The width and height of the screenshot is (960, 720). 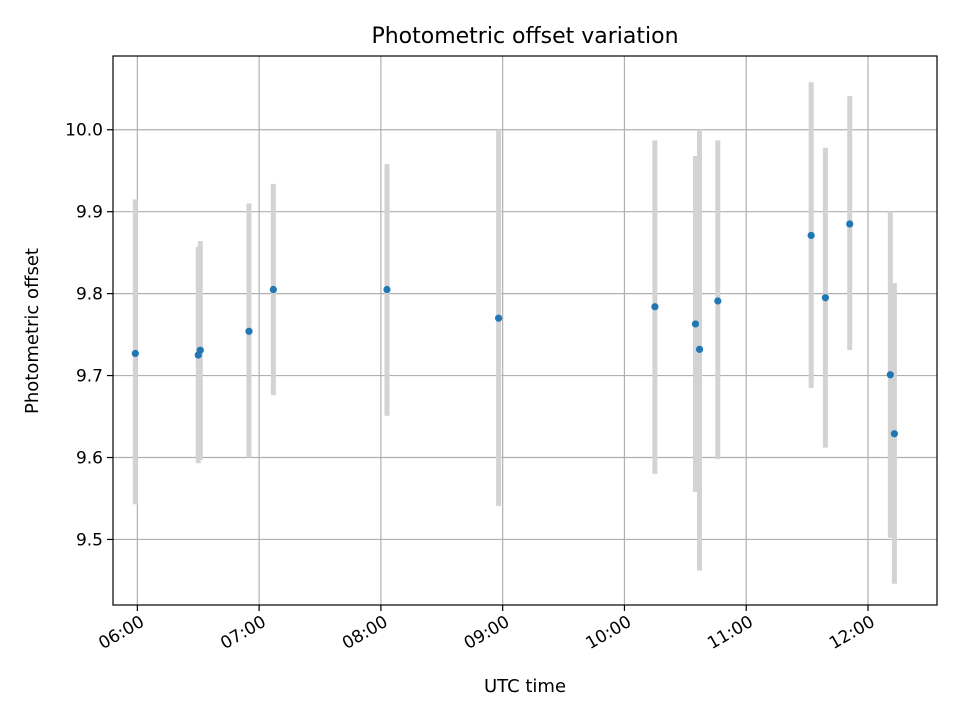 I want to click on y-axis-ticks: 9.5 9.6 9.7 9.8 9.9 10.0, so click(x=89, y=335).